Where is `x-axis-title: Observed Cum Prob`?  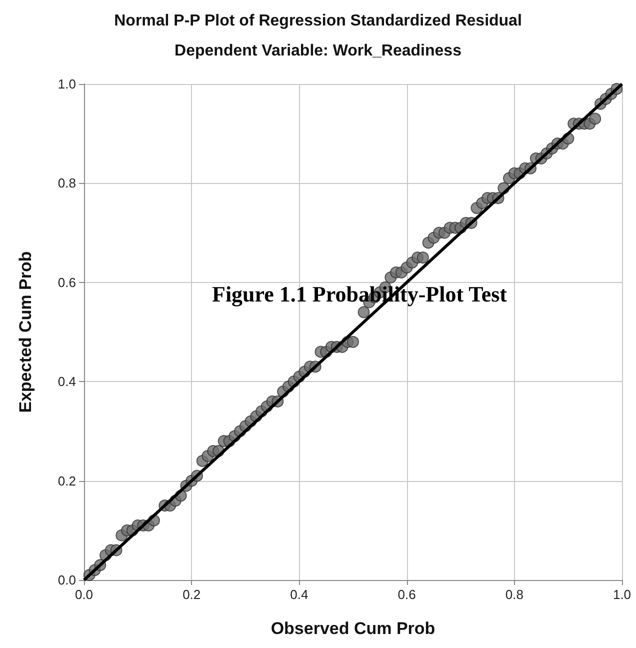
x-axis-title: Observed Cum Prob is located at coordinates (353, 628).